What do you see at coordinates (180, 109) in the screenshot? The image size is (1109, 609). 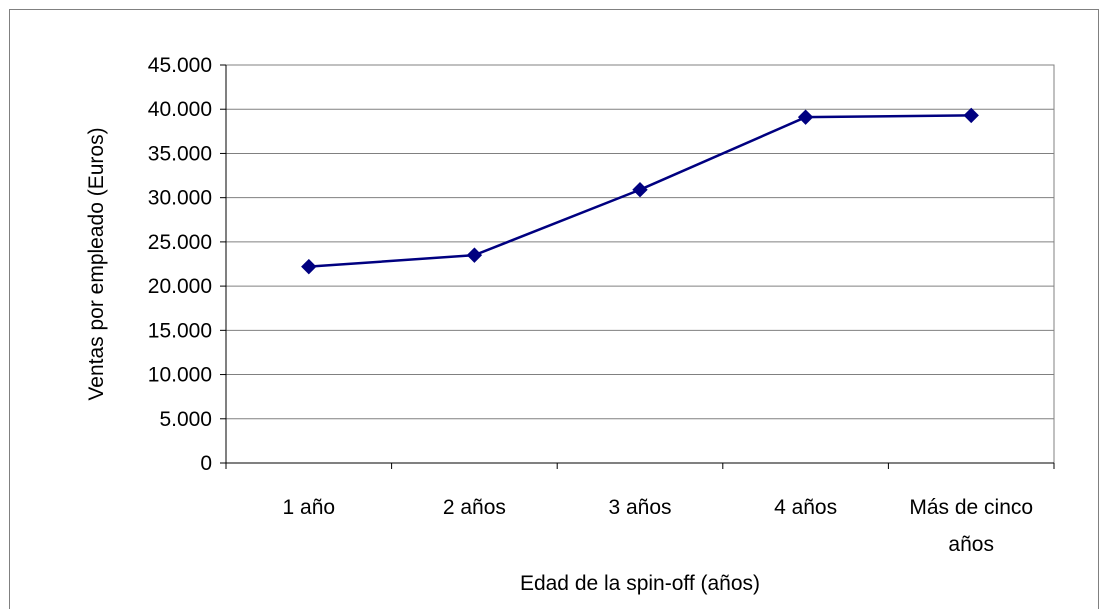 I see `y-tick-label: 40.000` at bounding box center [180, 109].